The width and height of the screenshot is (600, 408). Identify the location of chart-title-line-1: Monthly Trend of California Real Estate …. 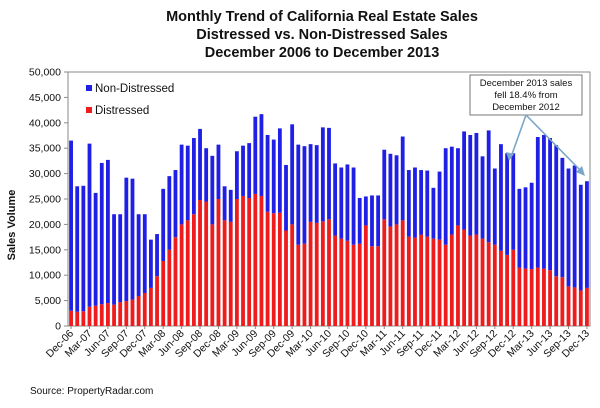
(322, 17).